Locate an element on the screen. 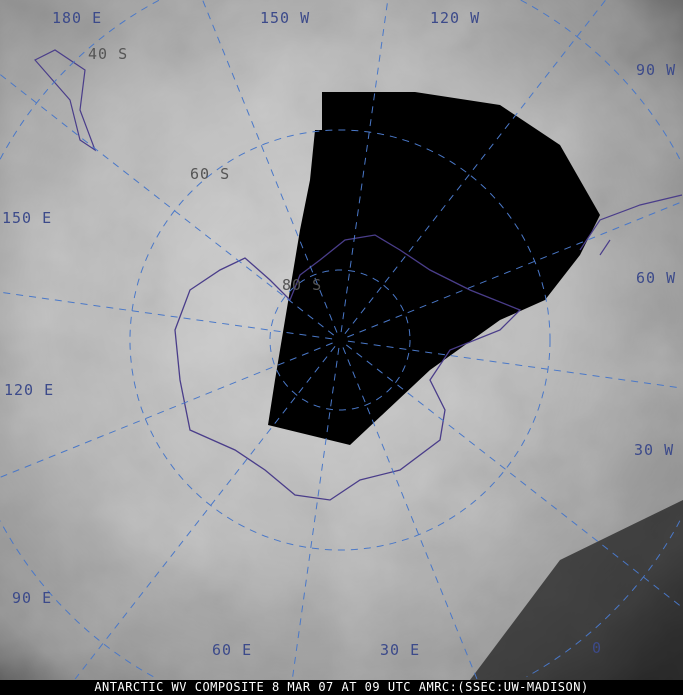  lon-label-30w: 30 W is located at coordinates (654, 450).